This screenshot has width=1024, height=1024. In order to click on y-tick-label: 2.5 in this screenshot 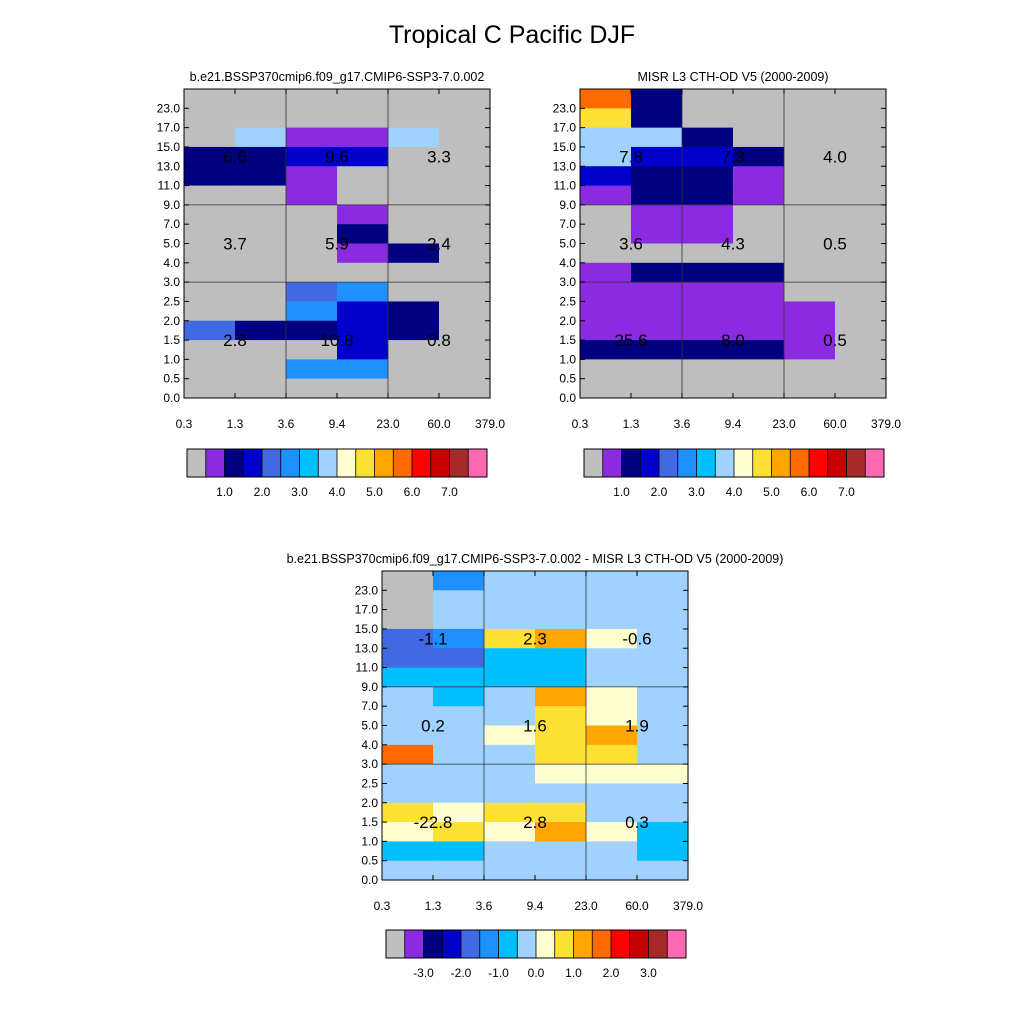, I will do `click(369, 783)`.